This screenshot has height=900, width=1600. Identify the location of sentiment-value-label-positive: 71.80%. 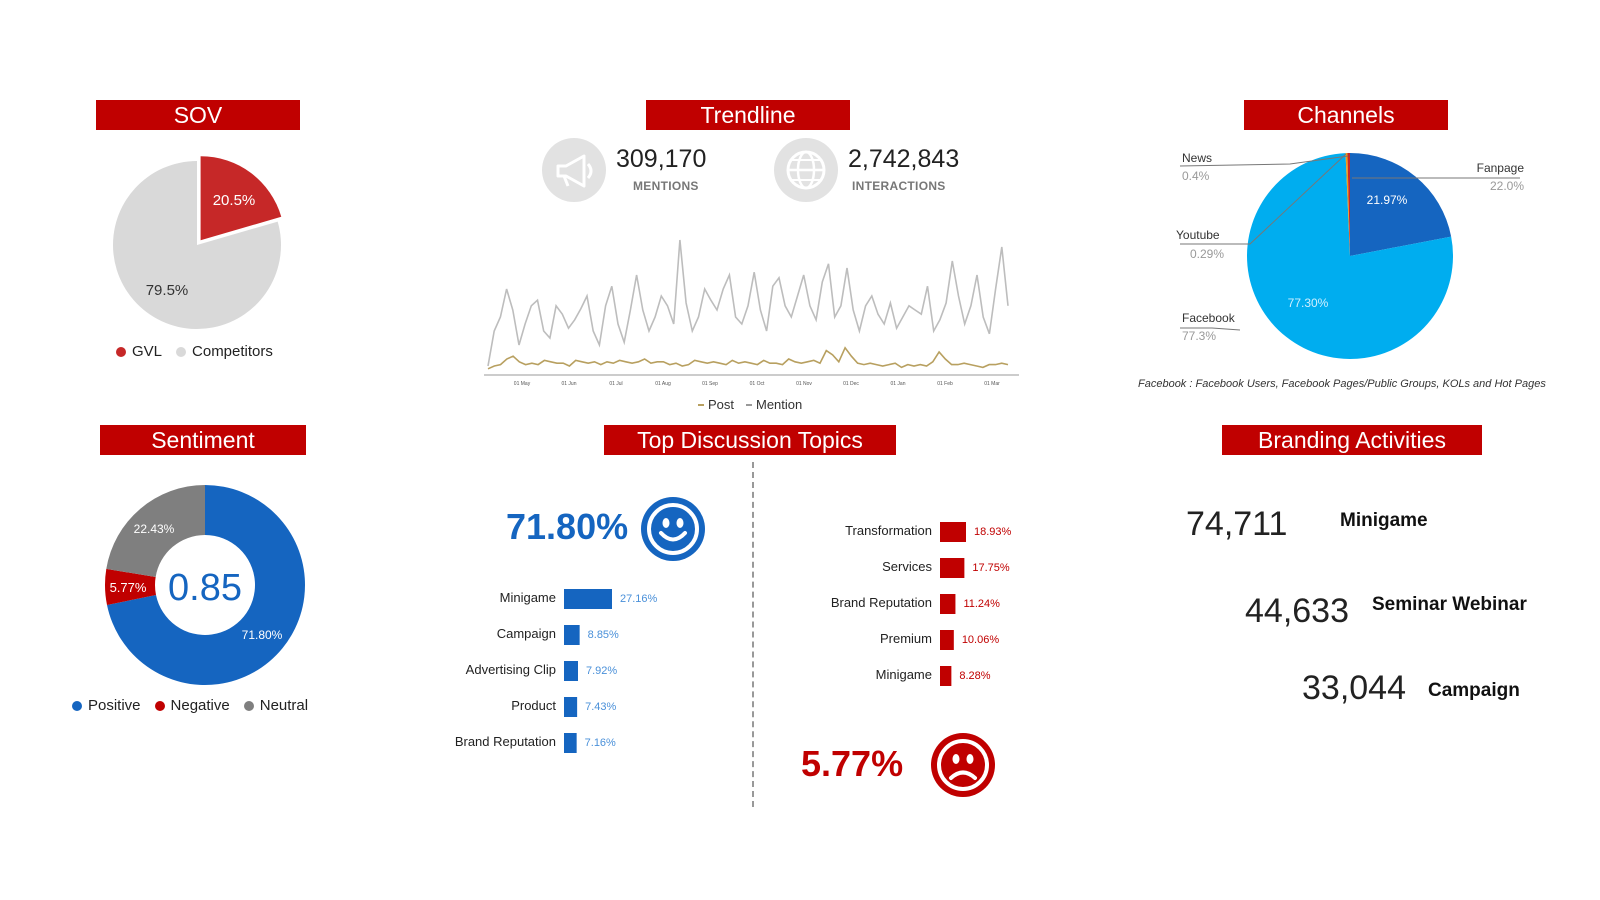
(262, 635).